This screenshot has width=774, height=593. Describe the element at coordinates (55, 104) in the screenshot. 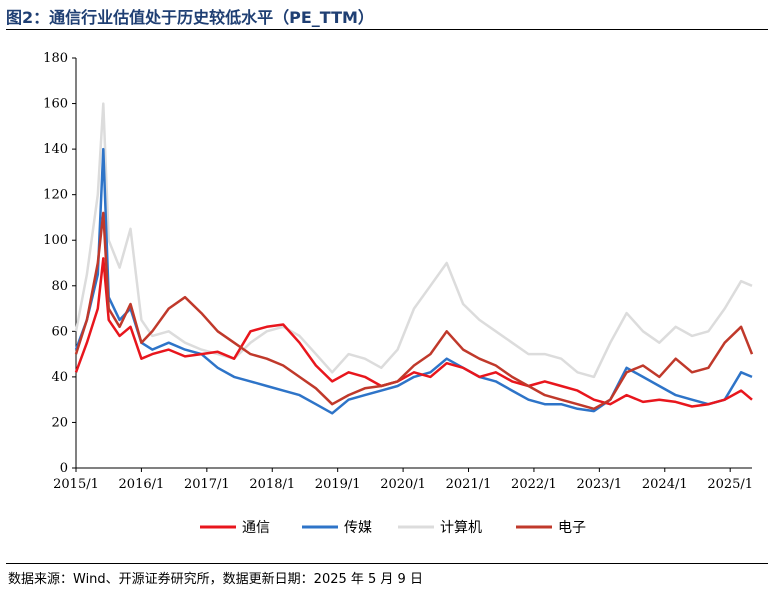

I see `y-tick-label: 160` at that location.